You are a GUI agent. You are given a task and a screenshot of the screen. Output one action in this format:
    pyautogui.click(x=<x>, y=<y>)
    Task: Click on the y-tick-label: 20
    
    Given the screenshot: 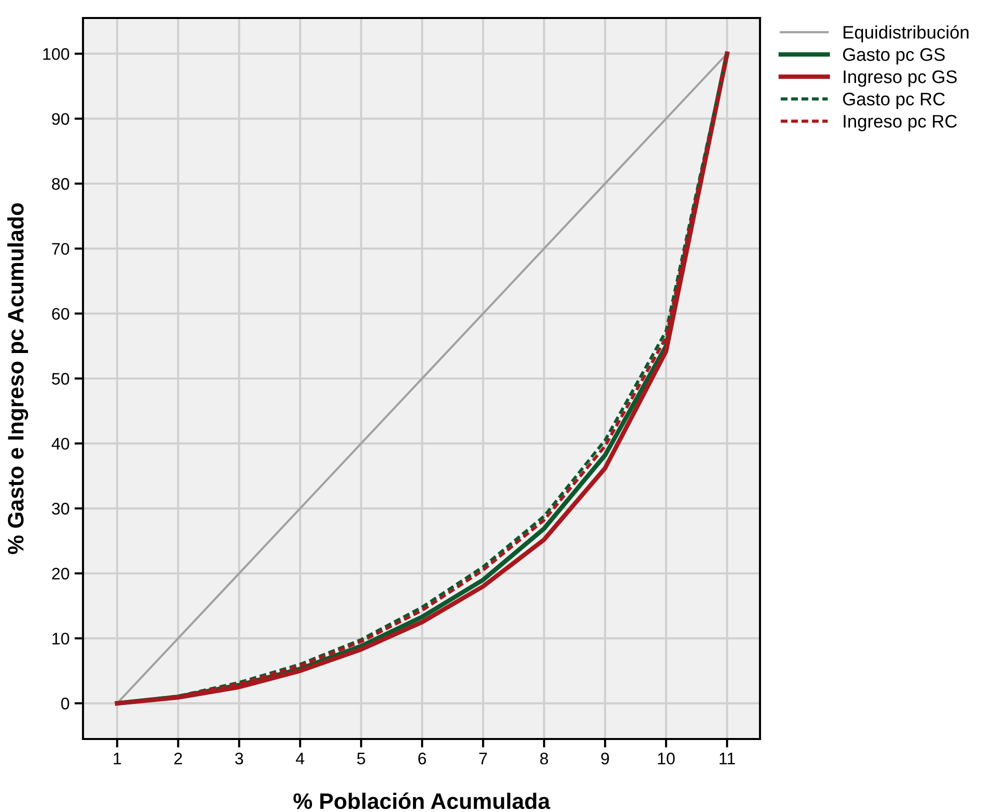 What is the action you would take?
    pyautogui.click(x=61, y=574)
    